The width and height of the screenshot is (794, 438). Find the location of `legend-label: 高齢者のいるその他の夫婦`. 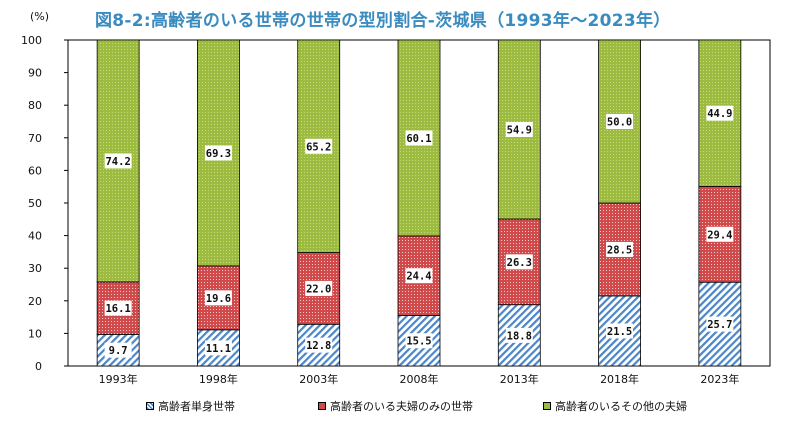

legend-label: 高齢者のいるその他の夫婦 is located at coordinates (621, 406).